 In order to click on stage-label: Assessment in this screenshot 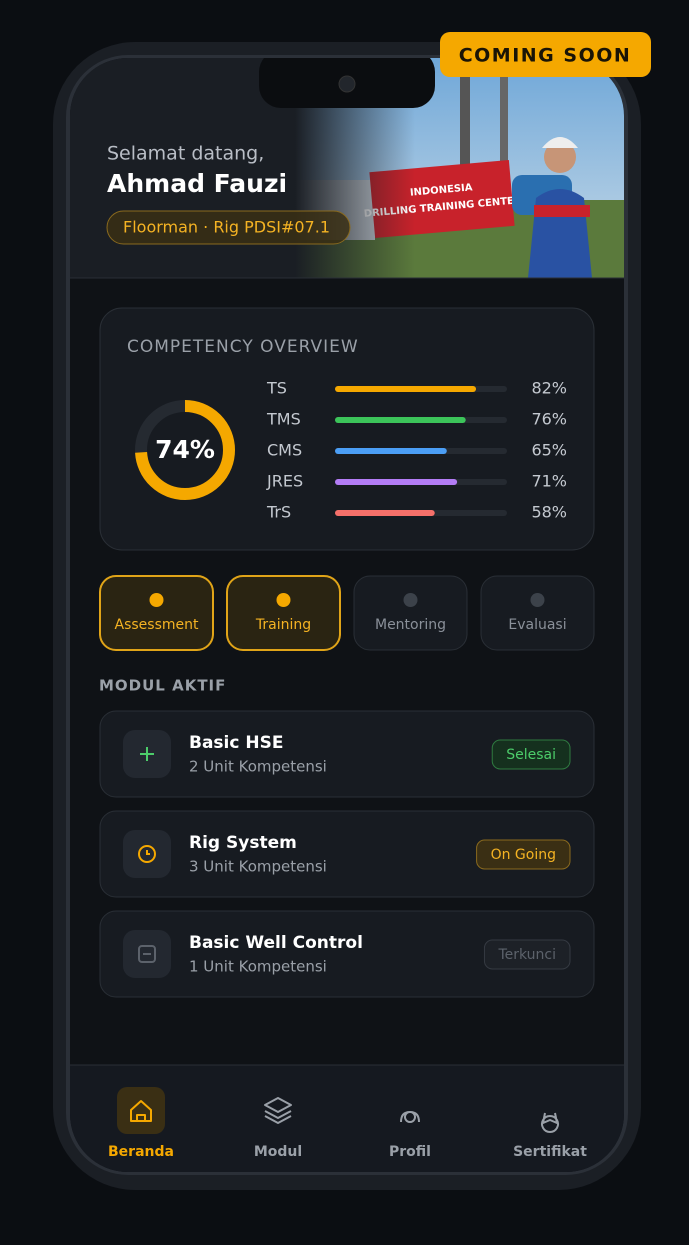, I will do `click(157, 625)`.